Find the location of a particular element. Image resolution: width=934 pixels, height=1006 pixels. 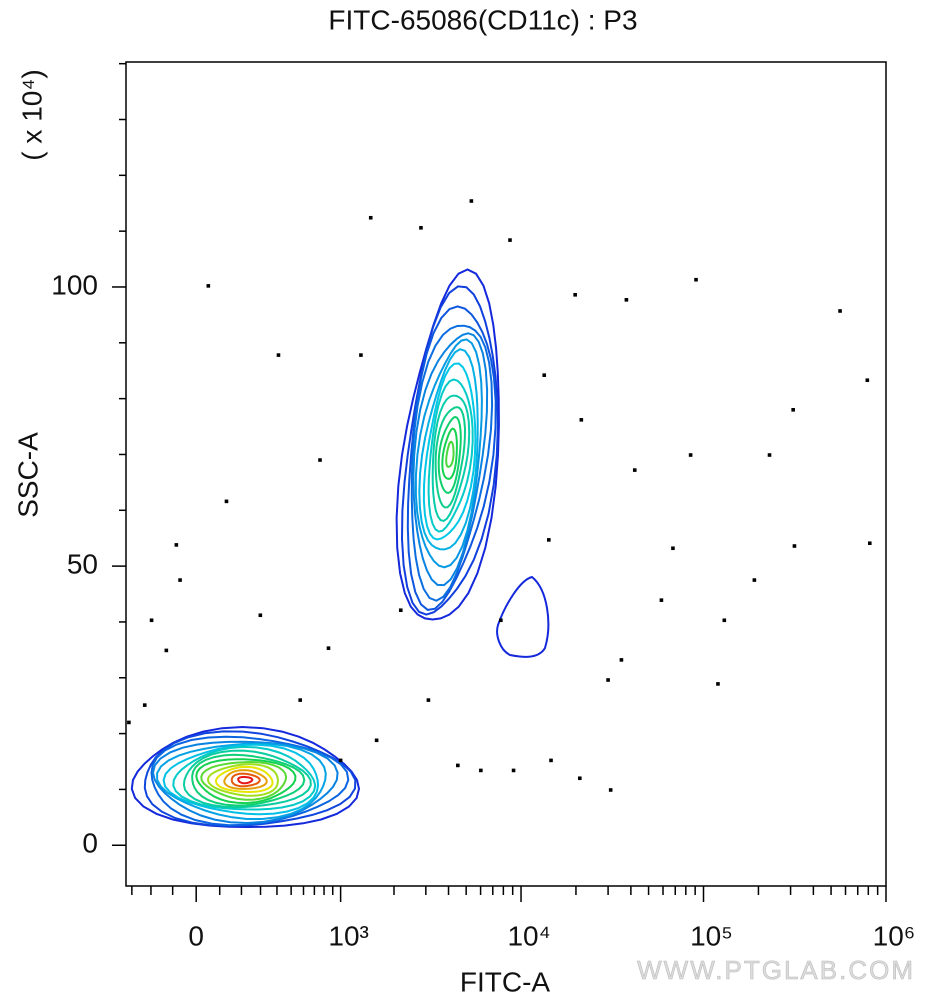

watermark: WWW.PTGLAB.COM is located at coordinates (776, 970).